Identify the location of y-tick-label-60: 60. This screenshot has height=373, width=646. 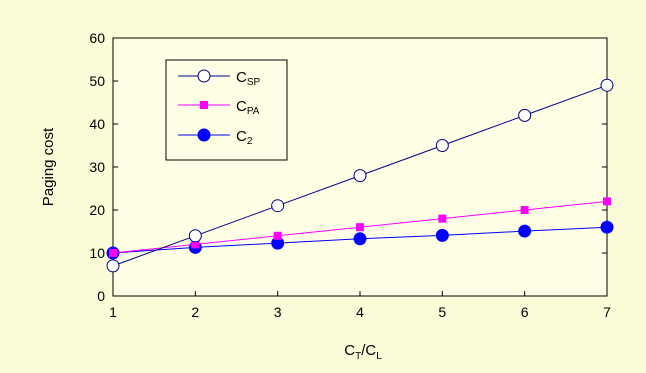
(97, 38).